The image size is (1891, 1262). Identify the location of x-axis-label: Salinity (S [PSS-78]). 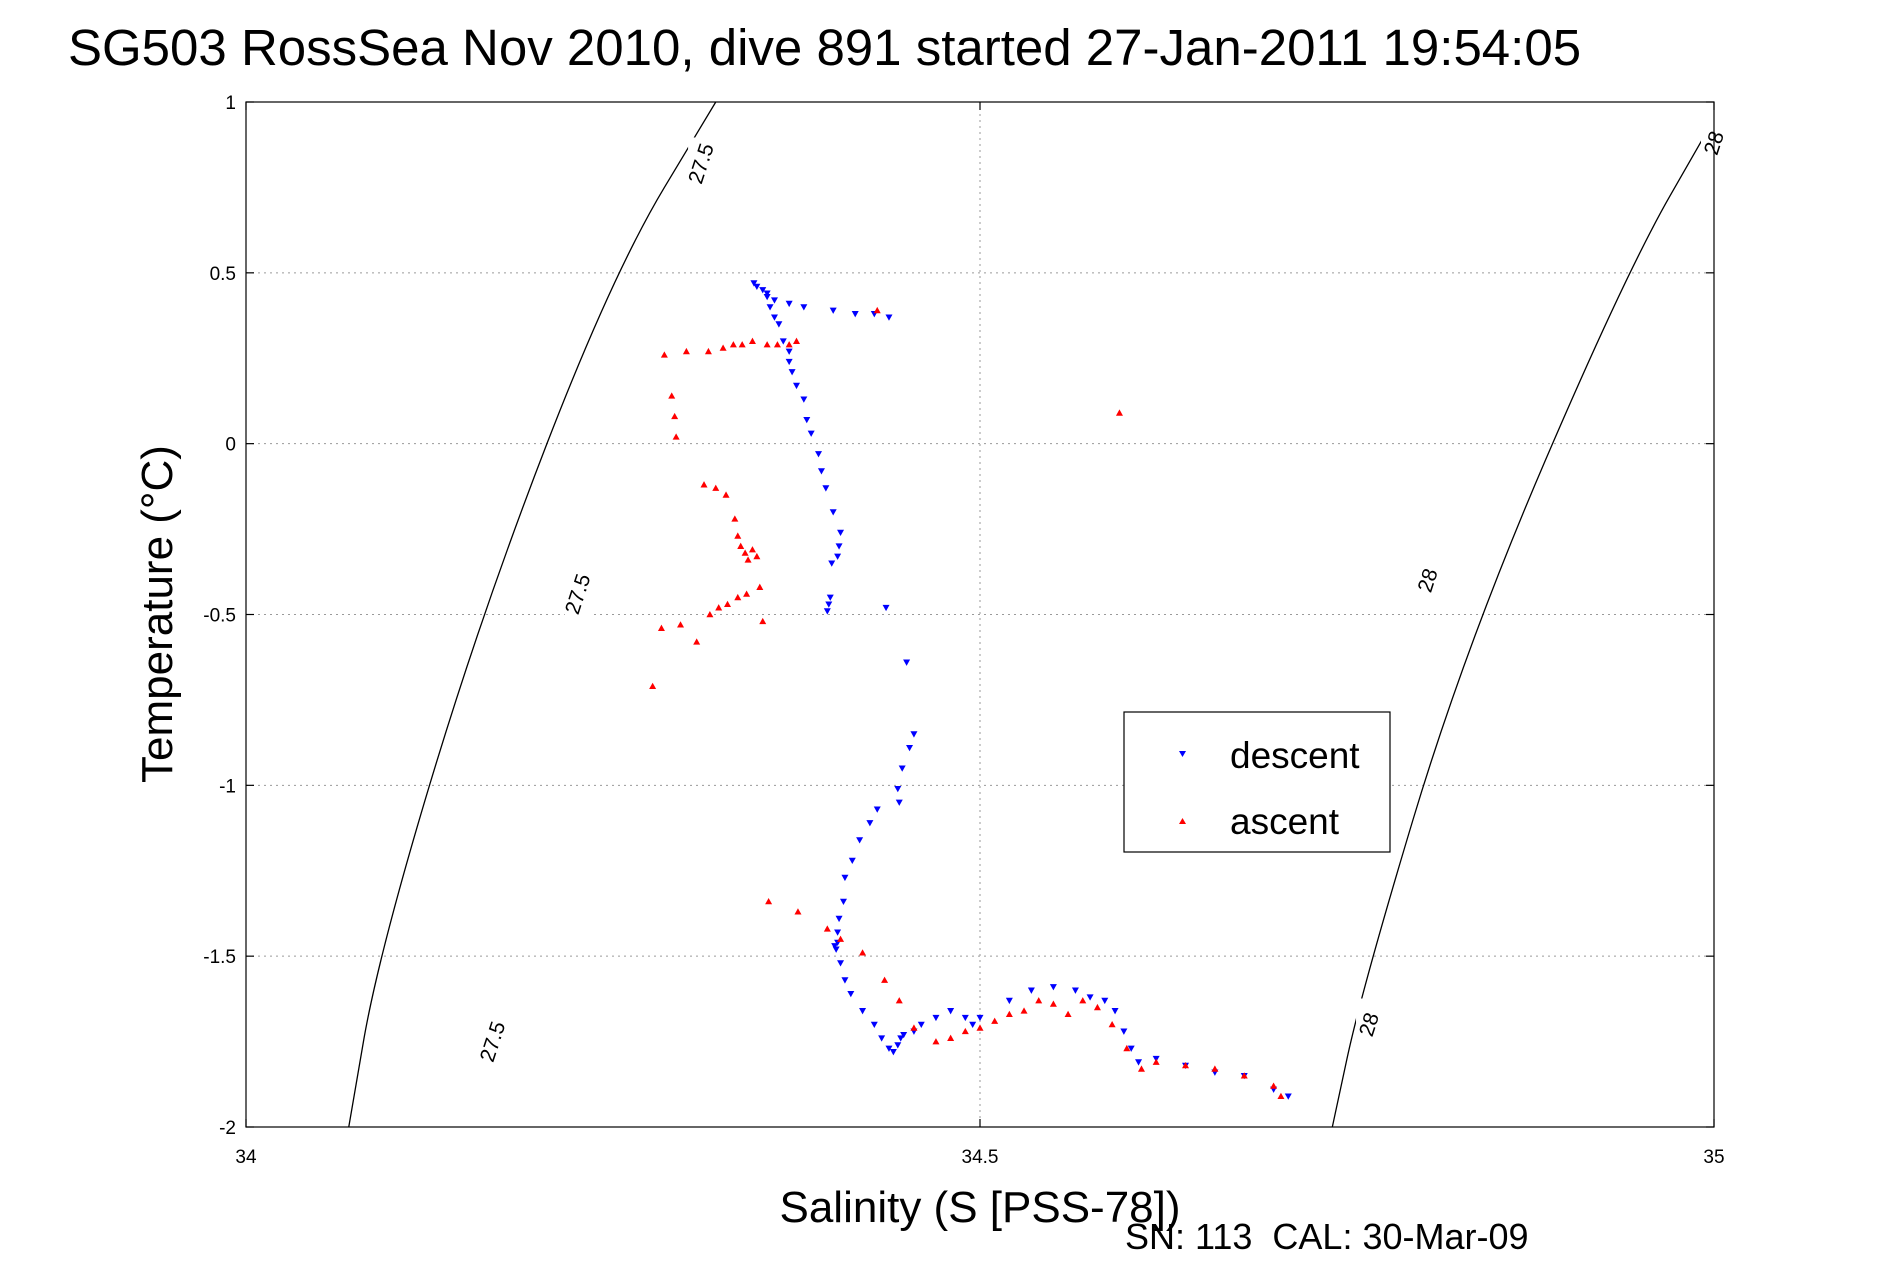
(979, 1207).